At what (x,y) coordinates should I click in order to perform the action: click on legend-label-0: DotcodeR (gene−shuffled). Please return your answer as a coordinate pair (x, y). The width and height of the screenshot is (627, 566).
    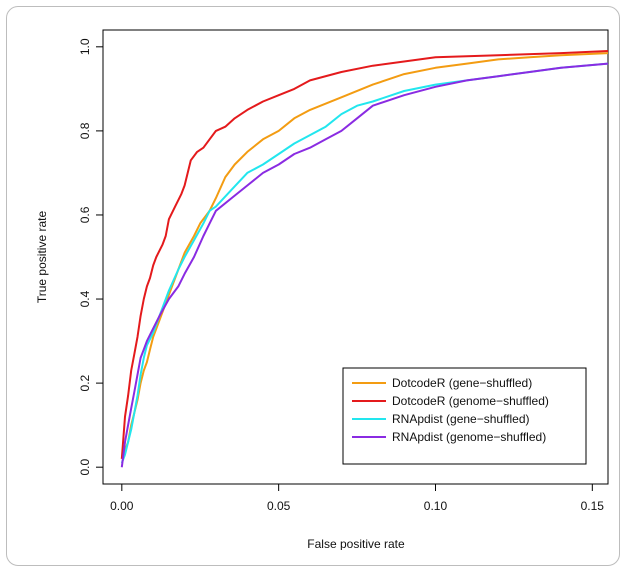
    Looking at the image, I should click on (462, 383).